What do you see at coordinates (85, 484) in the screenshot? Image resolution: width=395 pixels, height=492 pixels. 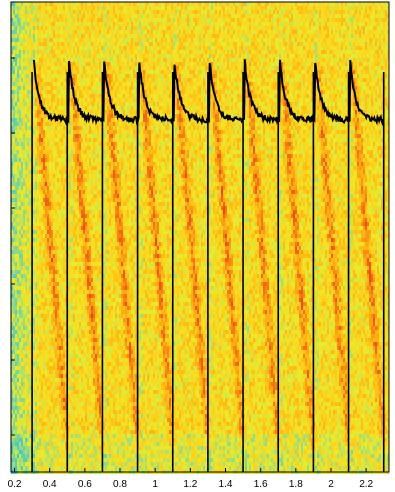 I see `x-tick-label-3: 0.6` at bounding box center [85, 484].